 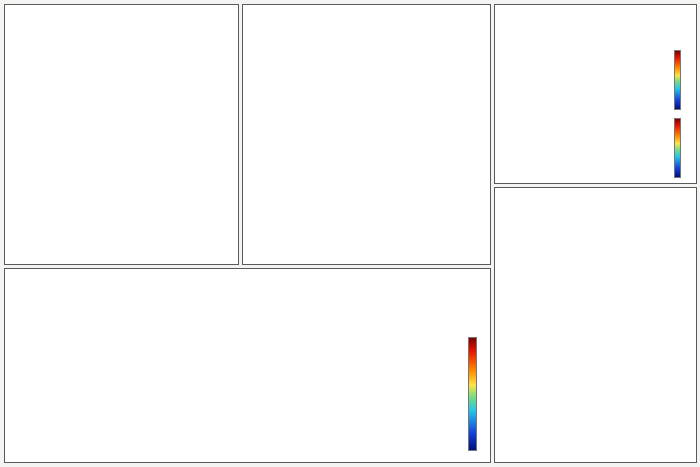 I want to click on panel-tis-title, so click(x=121, y=6).